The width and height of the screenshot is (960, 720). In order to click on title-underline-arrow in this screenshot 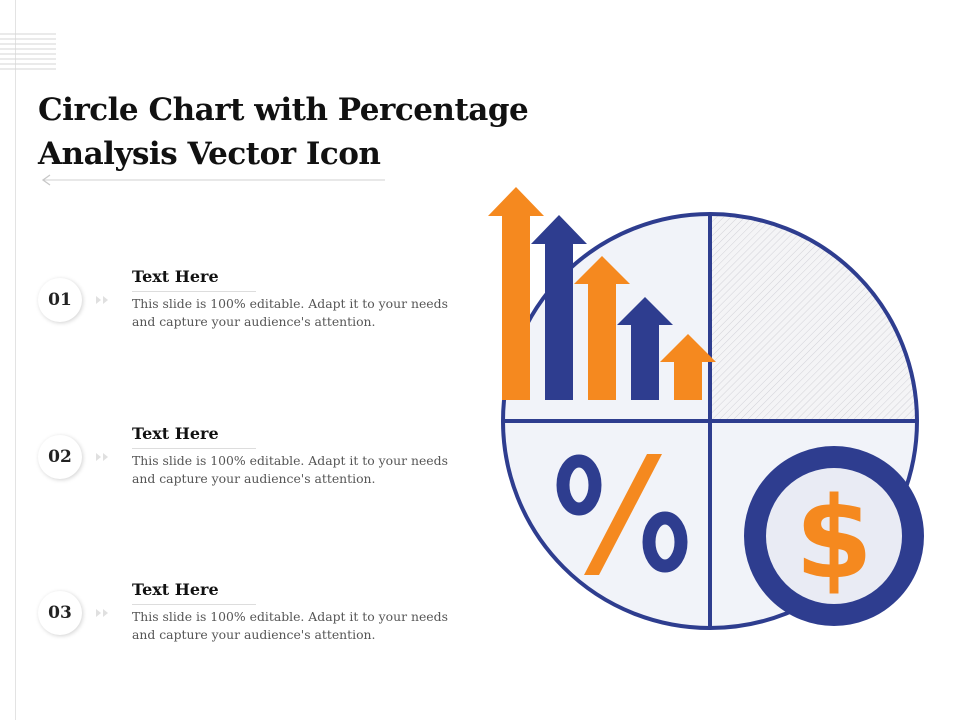, I will do `click(213, 180)`.